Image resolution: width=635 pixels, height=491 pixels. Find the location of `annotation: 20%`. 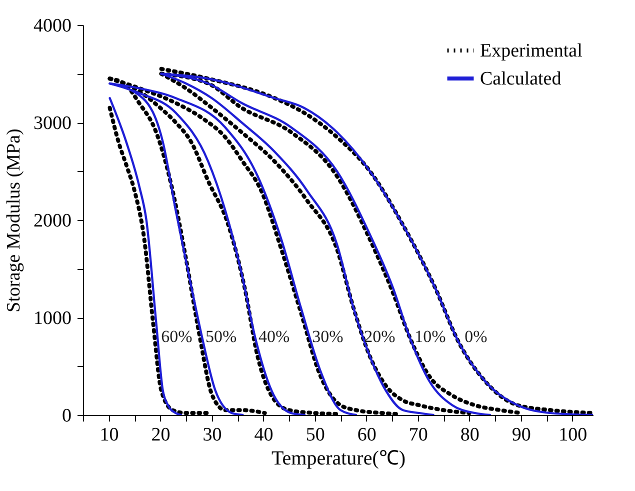

annotation: 20% is located at coordinates (380, 336).